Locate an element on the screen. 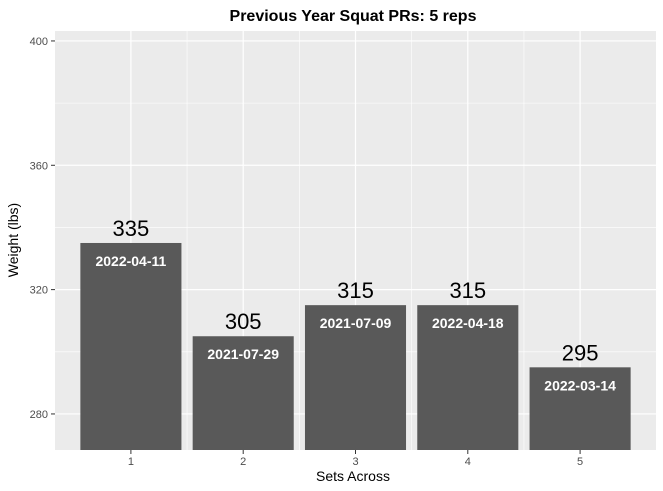 The image size is (663, 491). x-tick-label: 1 is located at coordinates (131, 462).